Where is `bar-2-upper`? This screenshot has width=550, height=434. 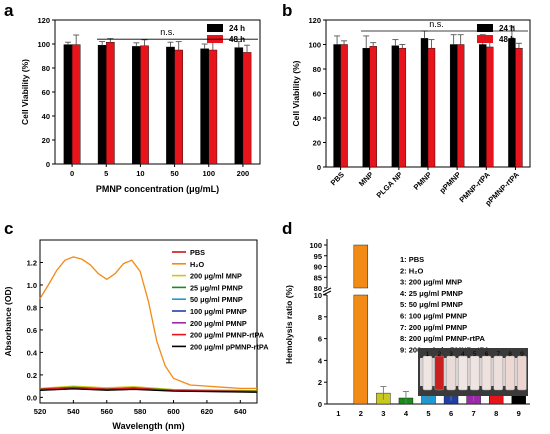
bar-2-upper is located at coordinates (361, 266).